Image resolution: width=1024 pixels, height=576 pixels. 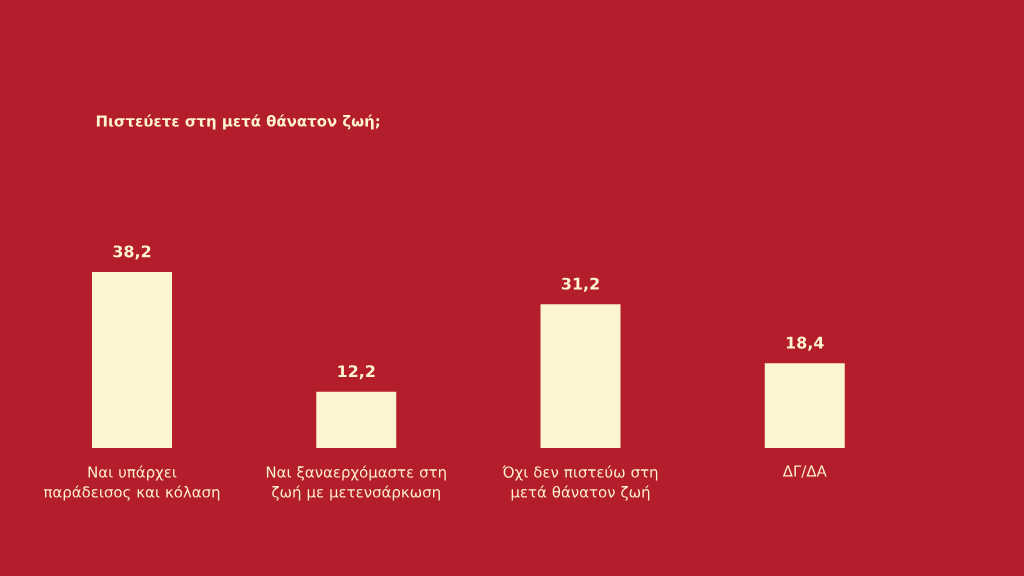 What do you see at coordinates (580, 483) in the screenshot?
I see `x-tick-label: Όχι δεν πιστεύω στη μετά θάνατον ζωή` at bounding box center [580, 483].